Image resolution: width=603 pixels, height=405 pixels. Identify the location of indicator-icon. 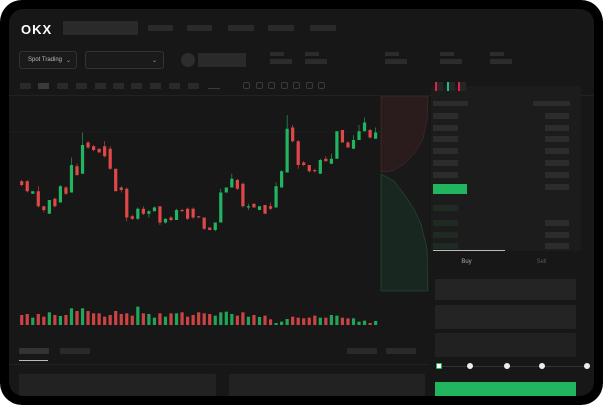
(214, 85).